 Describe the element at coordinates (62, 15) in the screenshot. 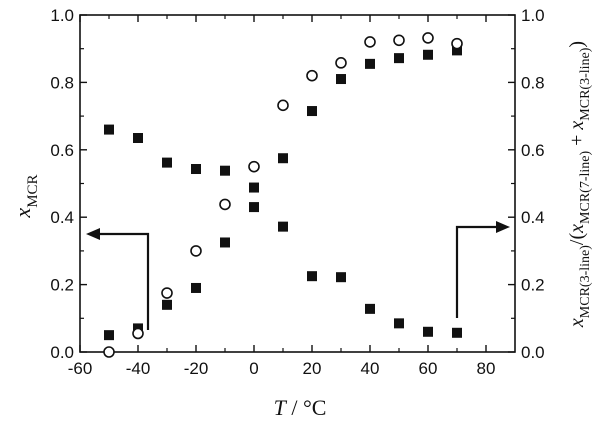

I see `y-left-tick-label: 1.0` at that location.